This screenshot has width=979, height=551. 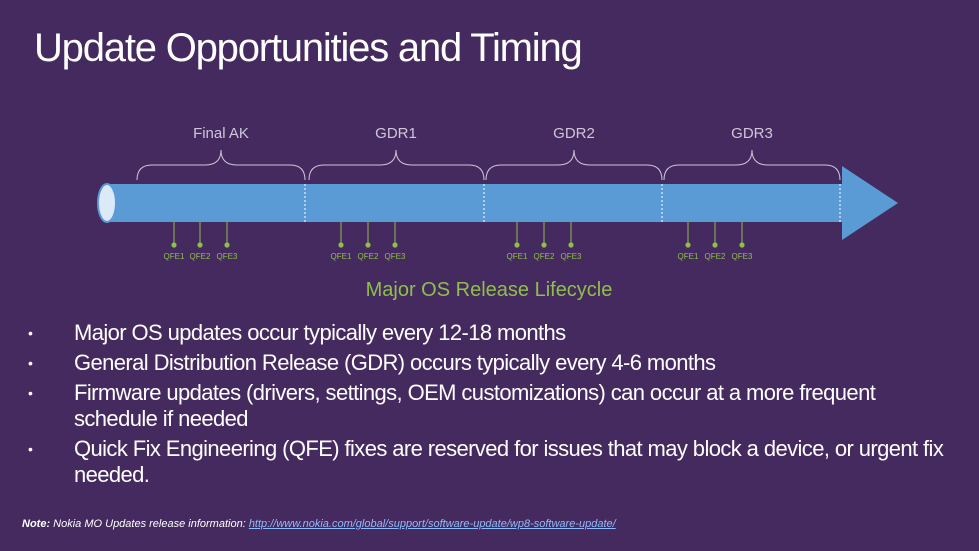 What do you see at coordinates (870, 203) in the screenshot?
I see `timeline-arrow-head` at bounding box center [870, 203].